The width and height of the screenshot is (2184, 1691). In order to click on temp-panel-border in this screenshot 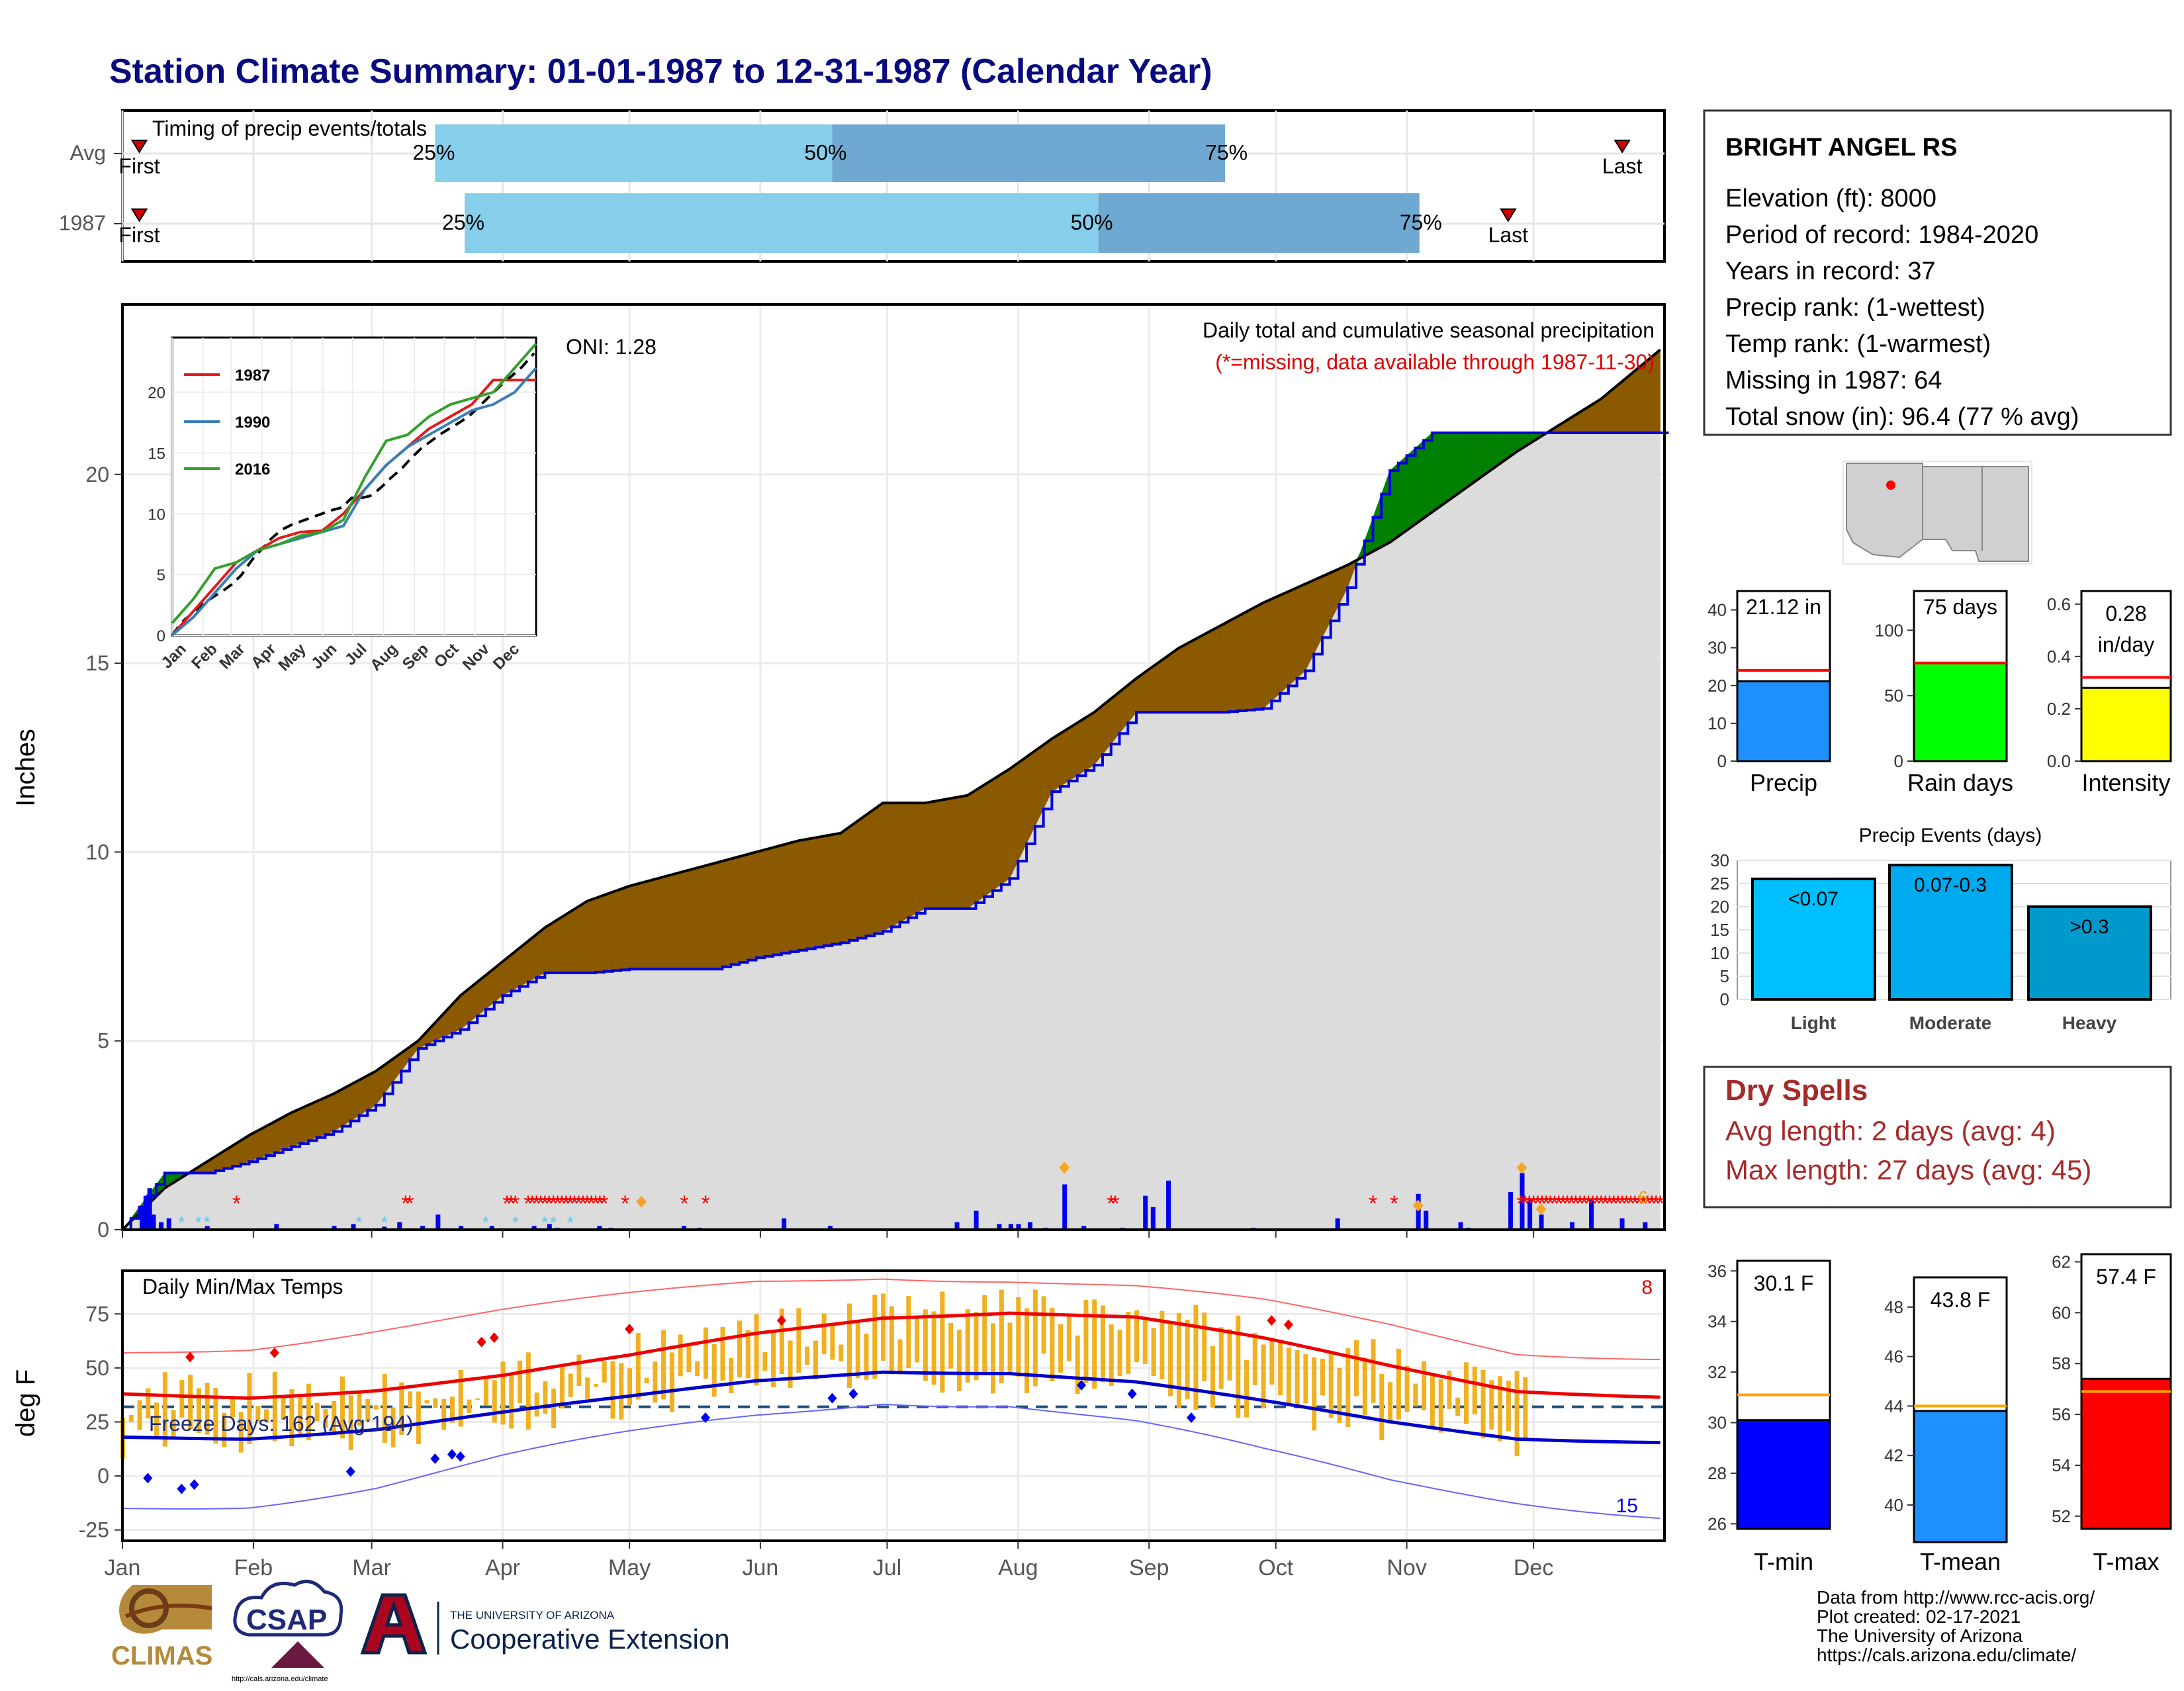, I will do `click(893, 1405)`.